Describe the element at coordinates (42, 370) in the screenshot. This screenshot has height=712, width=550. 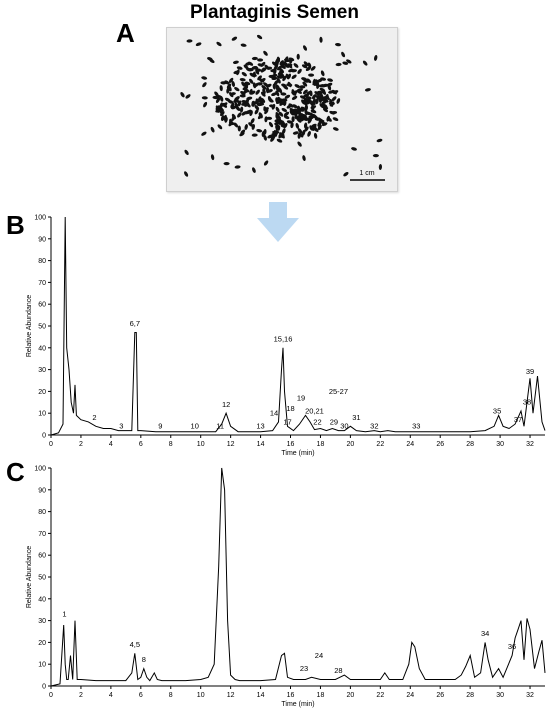
I see `y-tick-label: 30` at that location.